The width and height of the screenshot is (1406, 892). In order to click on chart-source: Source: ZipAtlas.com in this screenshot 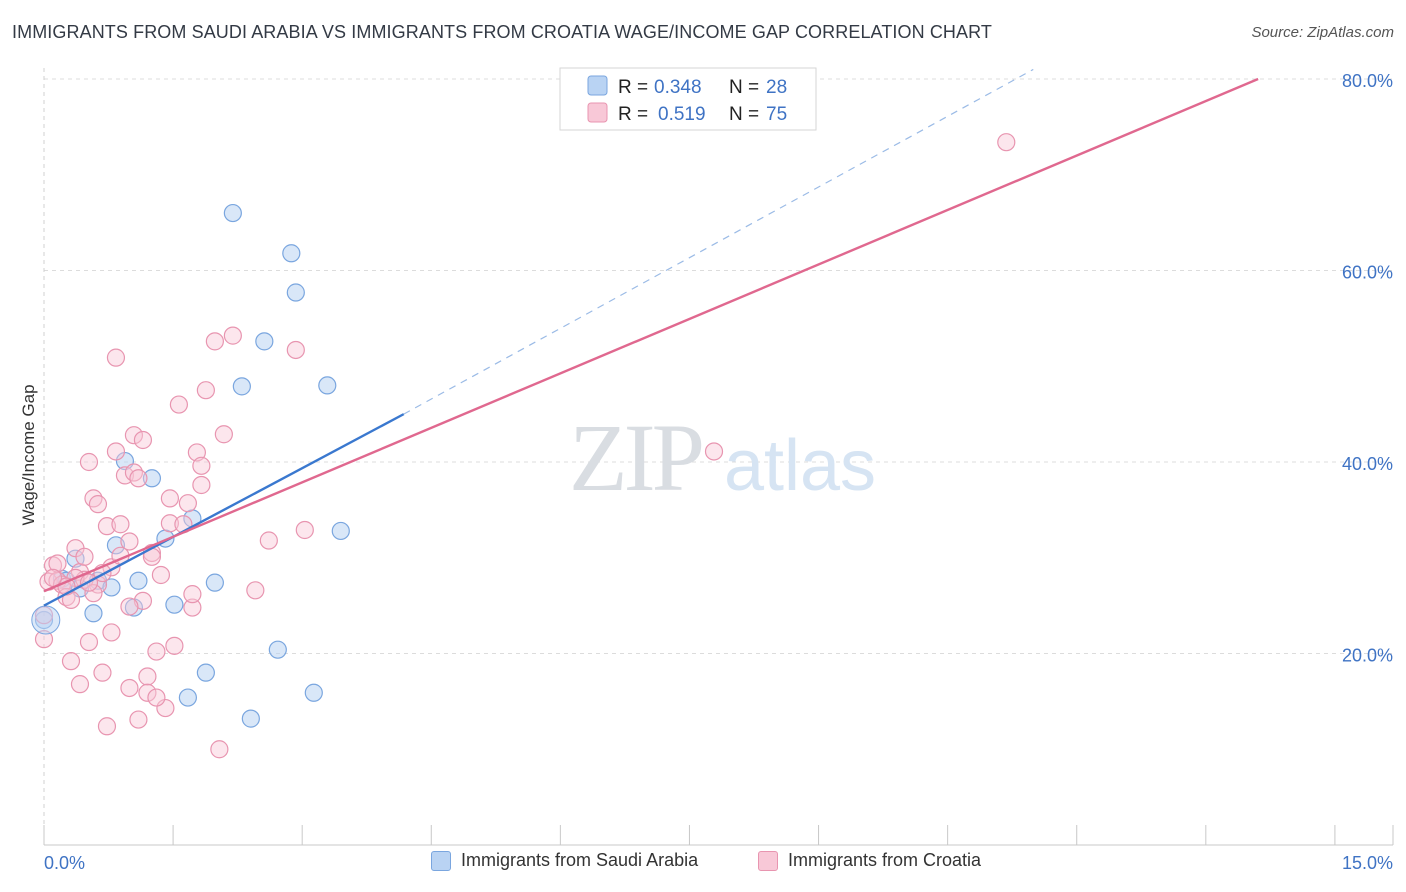, I will do `click(1322, 32)`.